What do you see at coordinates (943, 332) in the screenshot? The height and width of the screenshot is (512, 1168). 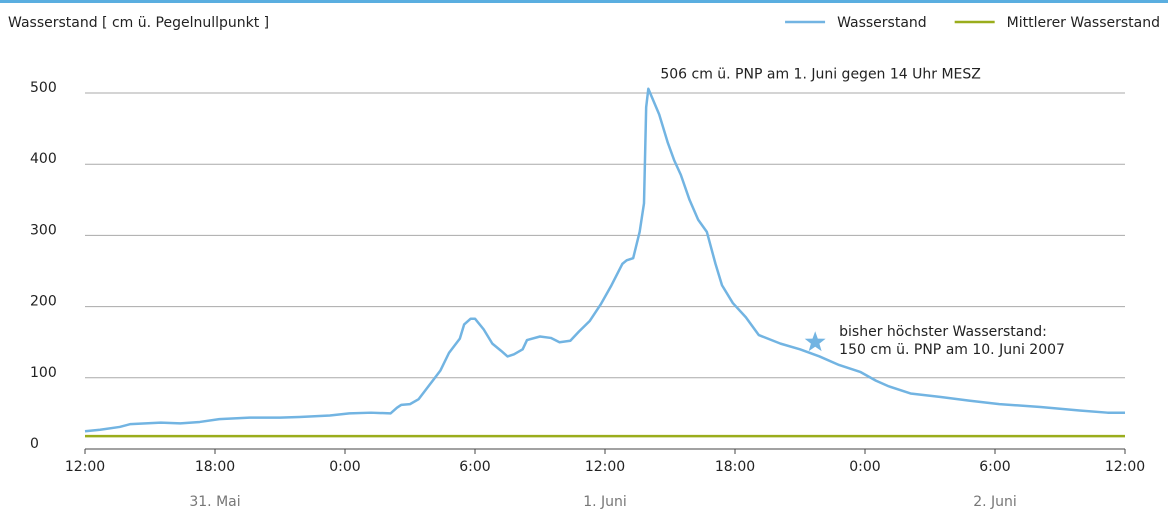 I see `record-annotation: bisher höchster Wasserstand:` at bounding box center [943, 332].